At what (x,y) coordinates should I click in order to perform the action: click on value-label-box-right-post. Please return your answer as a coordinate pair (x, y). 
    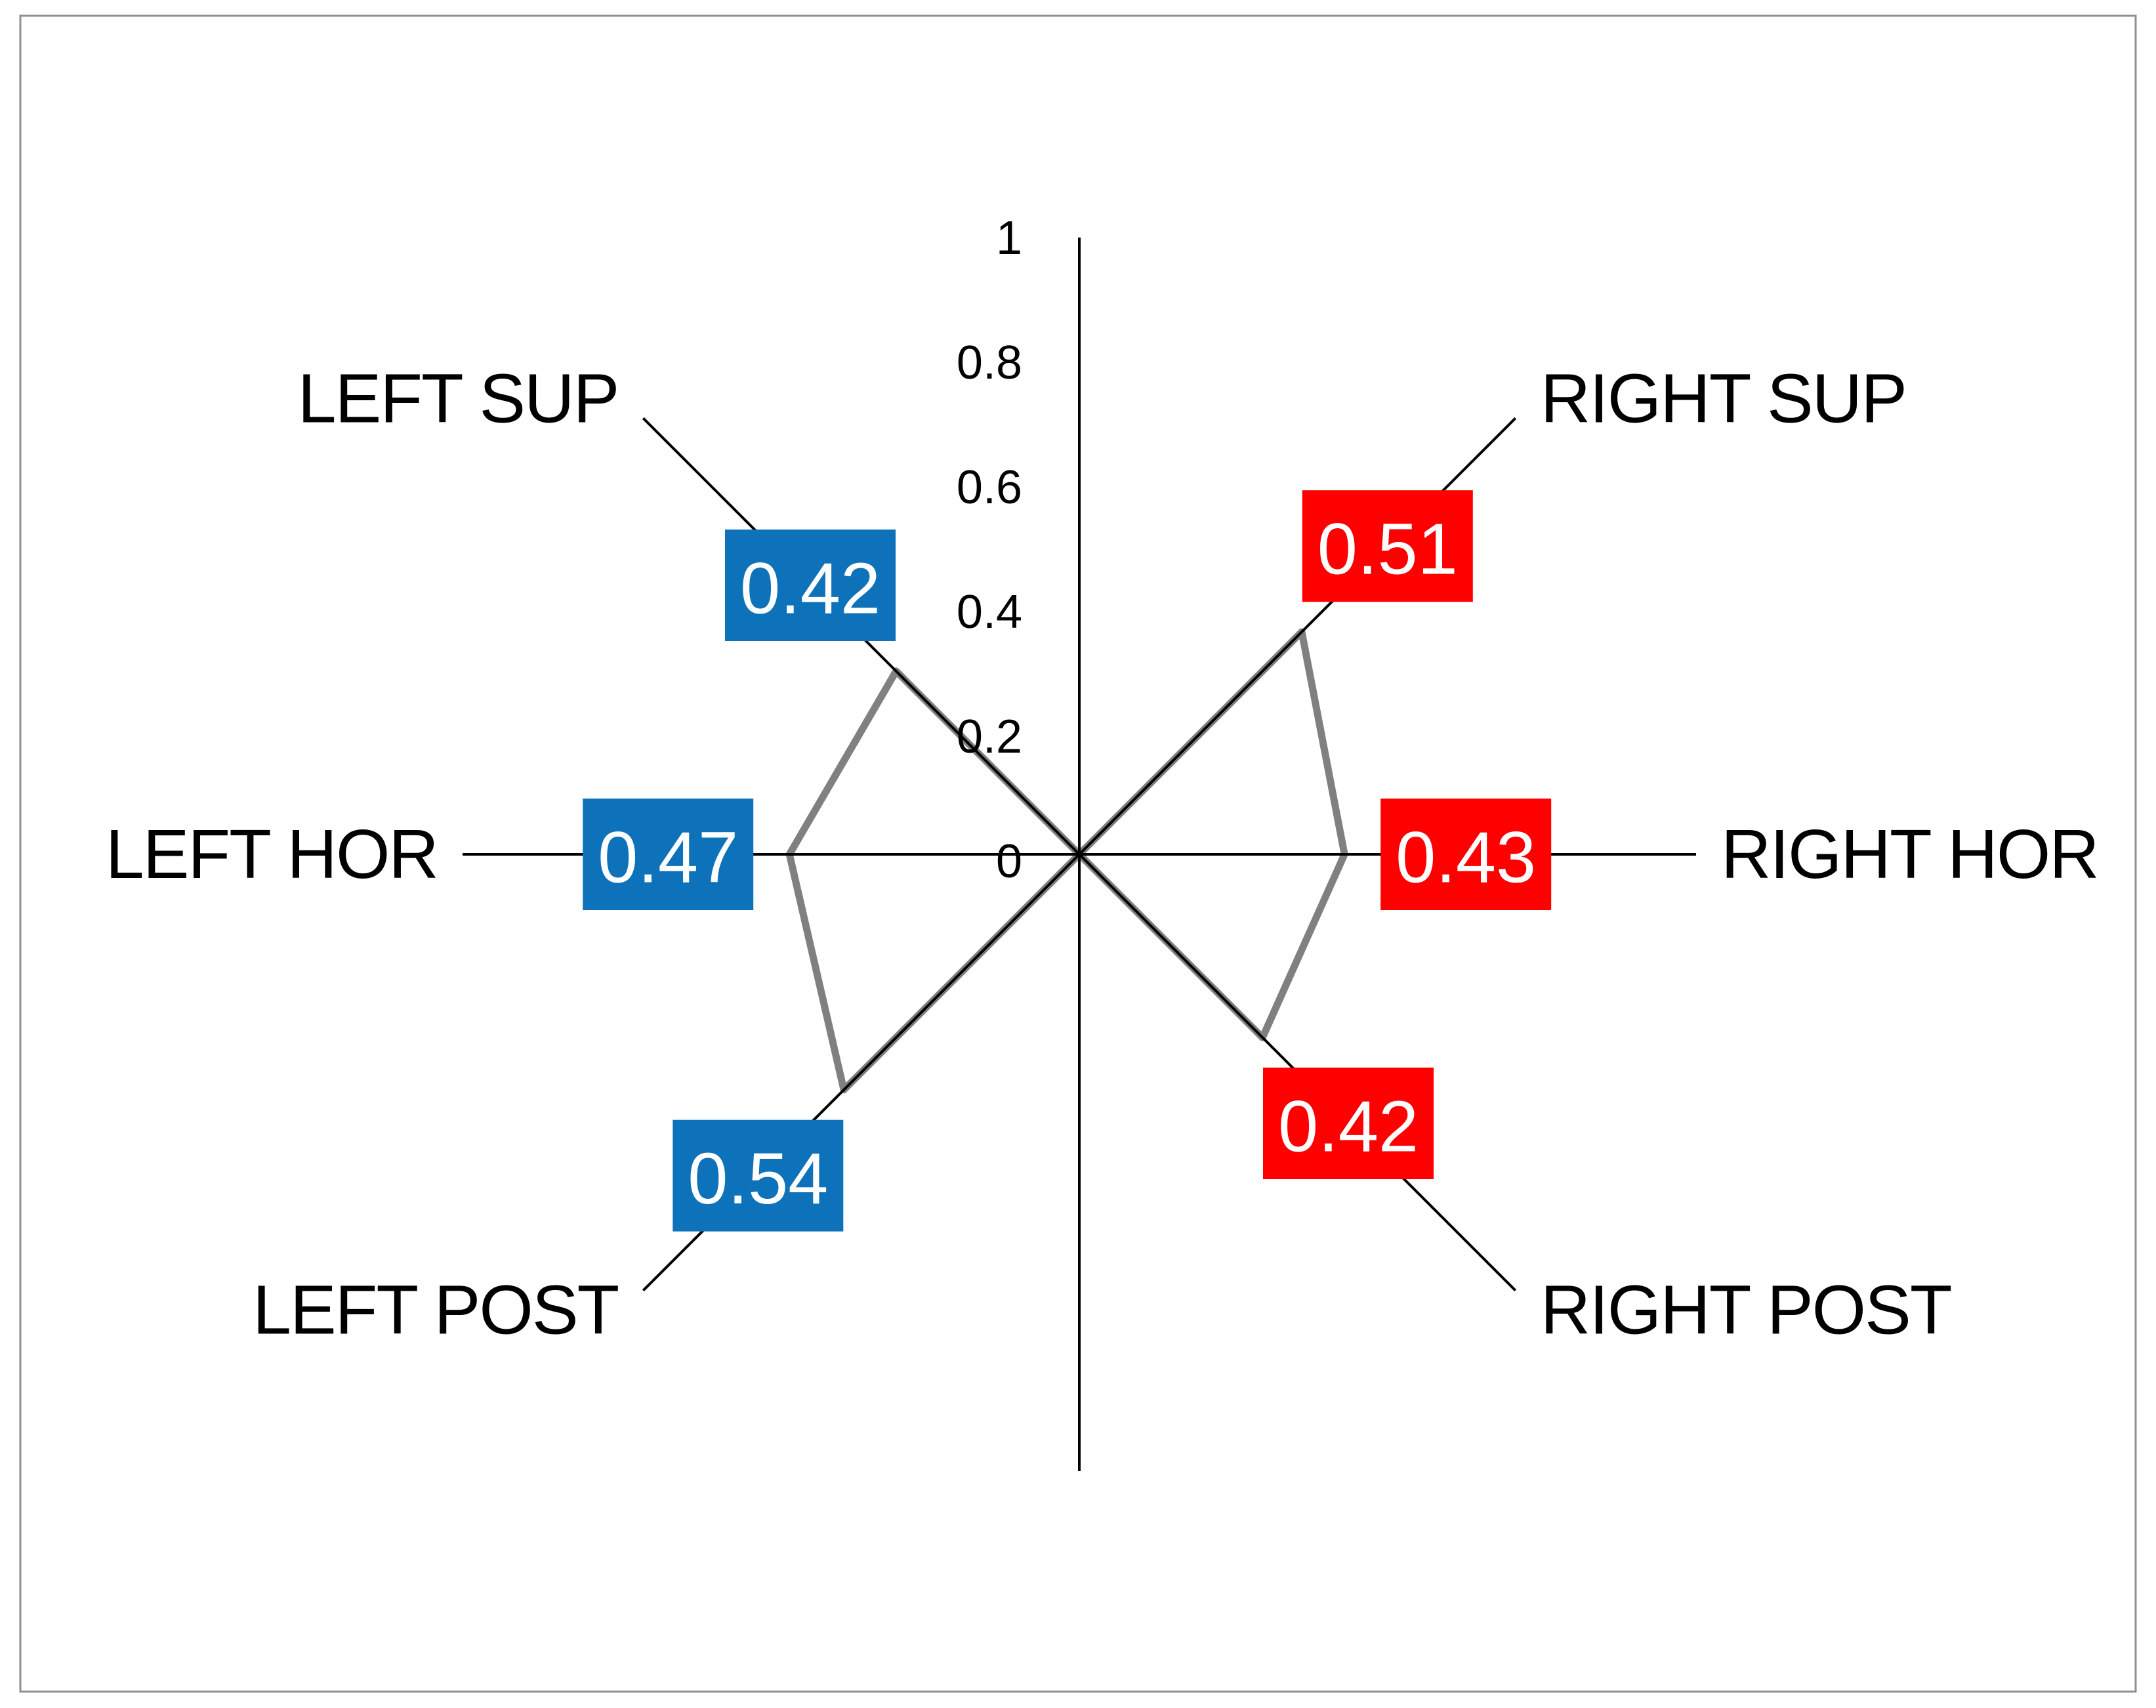
    Looking at the image, I should click on (1348, 1123).